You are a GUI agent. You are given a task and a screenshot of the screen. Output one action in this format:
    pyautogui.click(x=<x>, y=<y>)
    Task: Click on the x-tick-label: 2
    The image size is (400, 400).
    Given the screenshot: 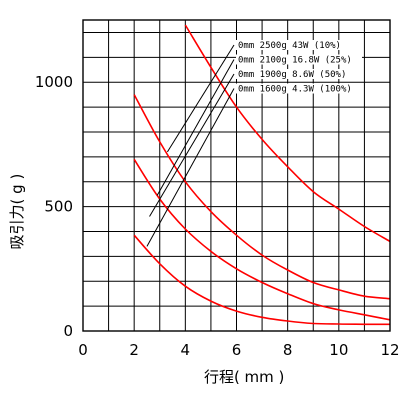 What is the action you would take?
    pyautogui.click(x=134, y=350)
    